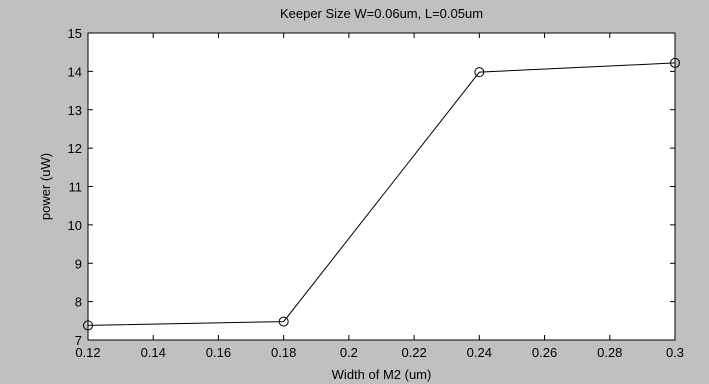 This screenshot has height=384, width=709. I want to click on x-tick-label: 0.18, so click(283, 352).